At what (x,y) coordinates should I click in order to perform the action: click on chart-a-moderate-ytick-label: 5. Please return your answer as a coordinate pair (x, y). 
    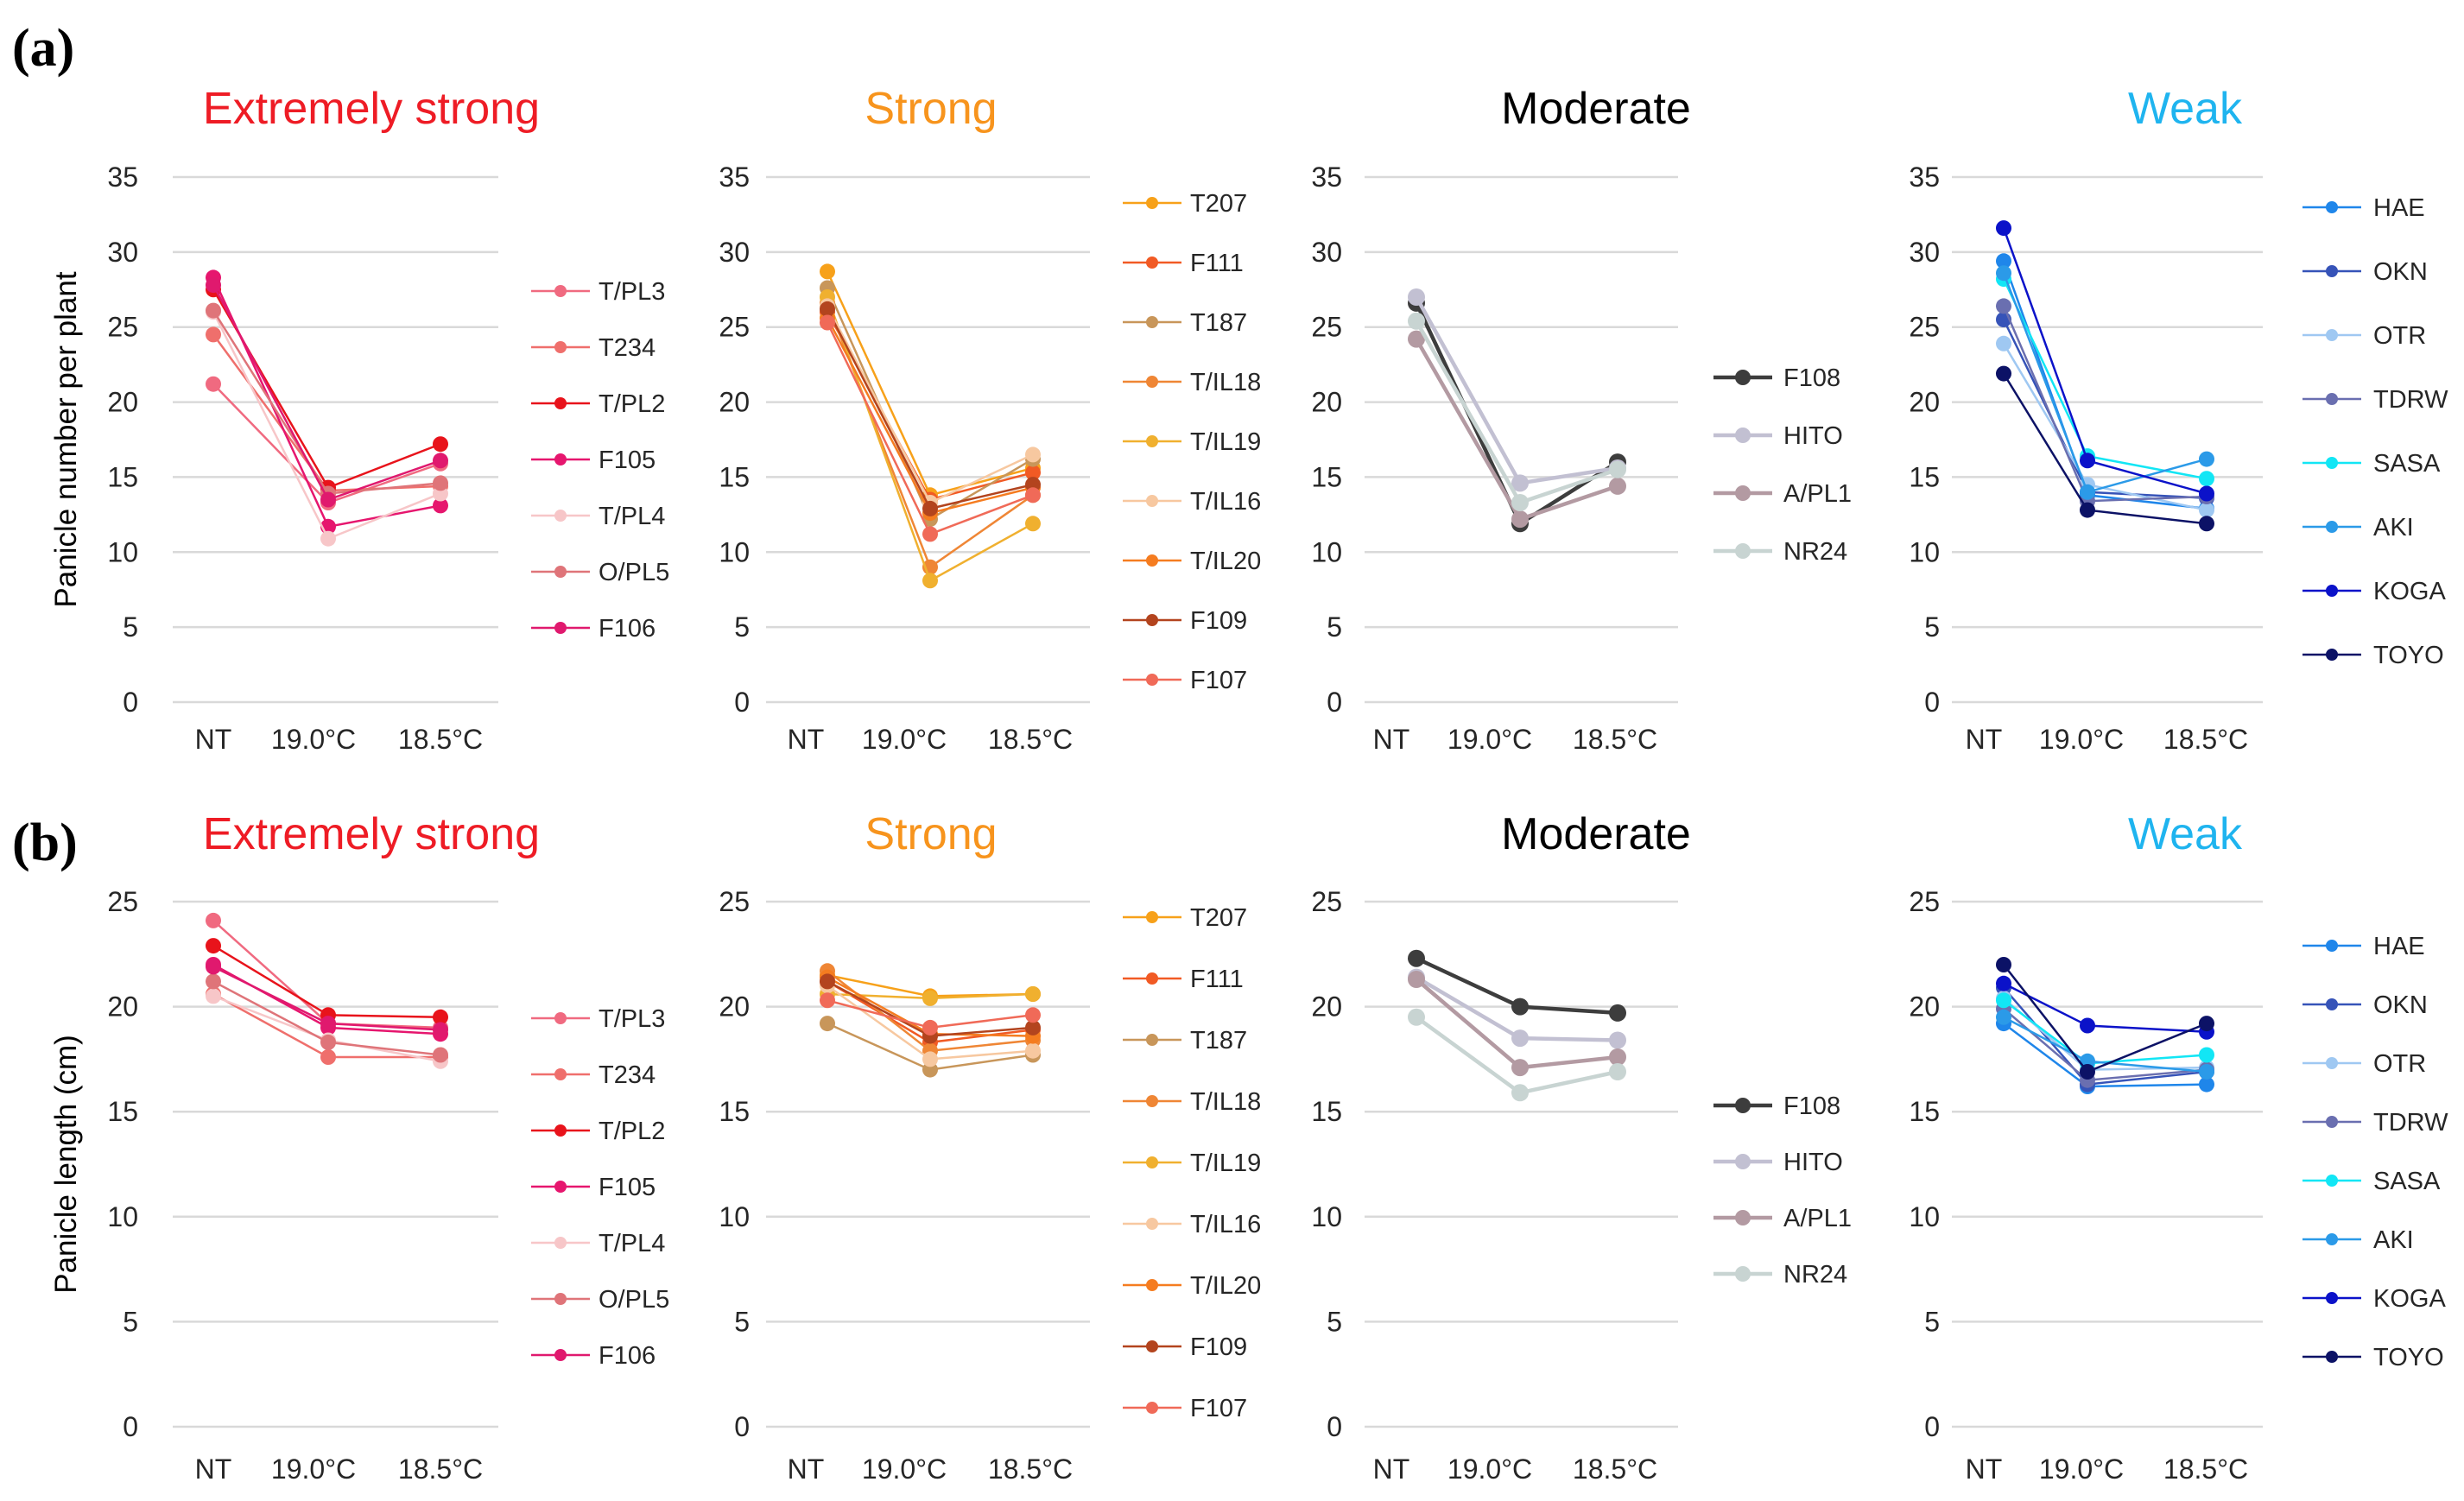
    Looking at the image, I should click on (1334, 627).